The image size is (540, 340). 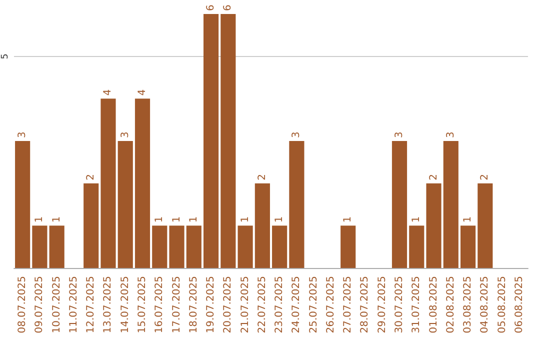 I want to click on x-tick-label: 26.07.2025, so click(x=330, y=305).